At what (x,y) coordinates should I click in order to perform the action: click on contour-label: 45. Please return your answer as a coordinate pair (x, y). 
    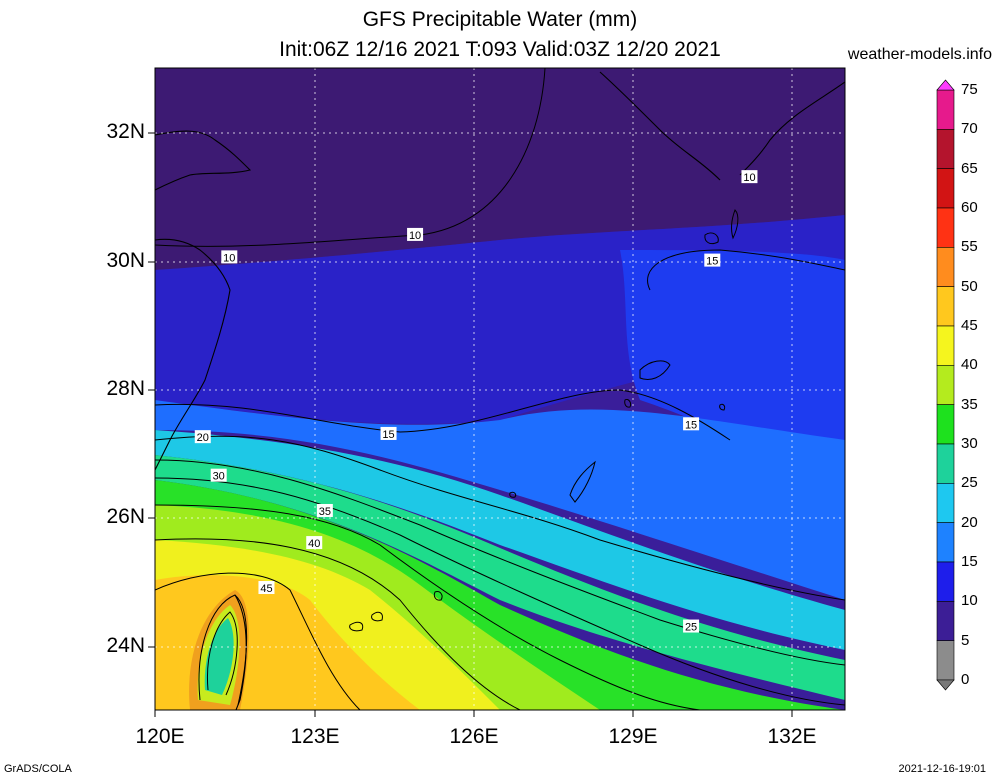
    Looking at the image, I should click on (266, 588).